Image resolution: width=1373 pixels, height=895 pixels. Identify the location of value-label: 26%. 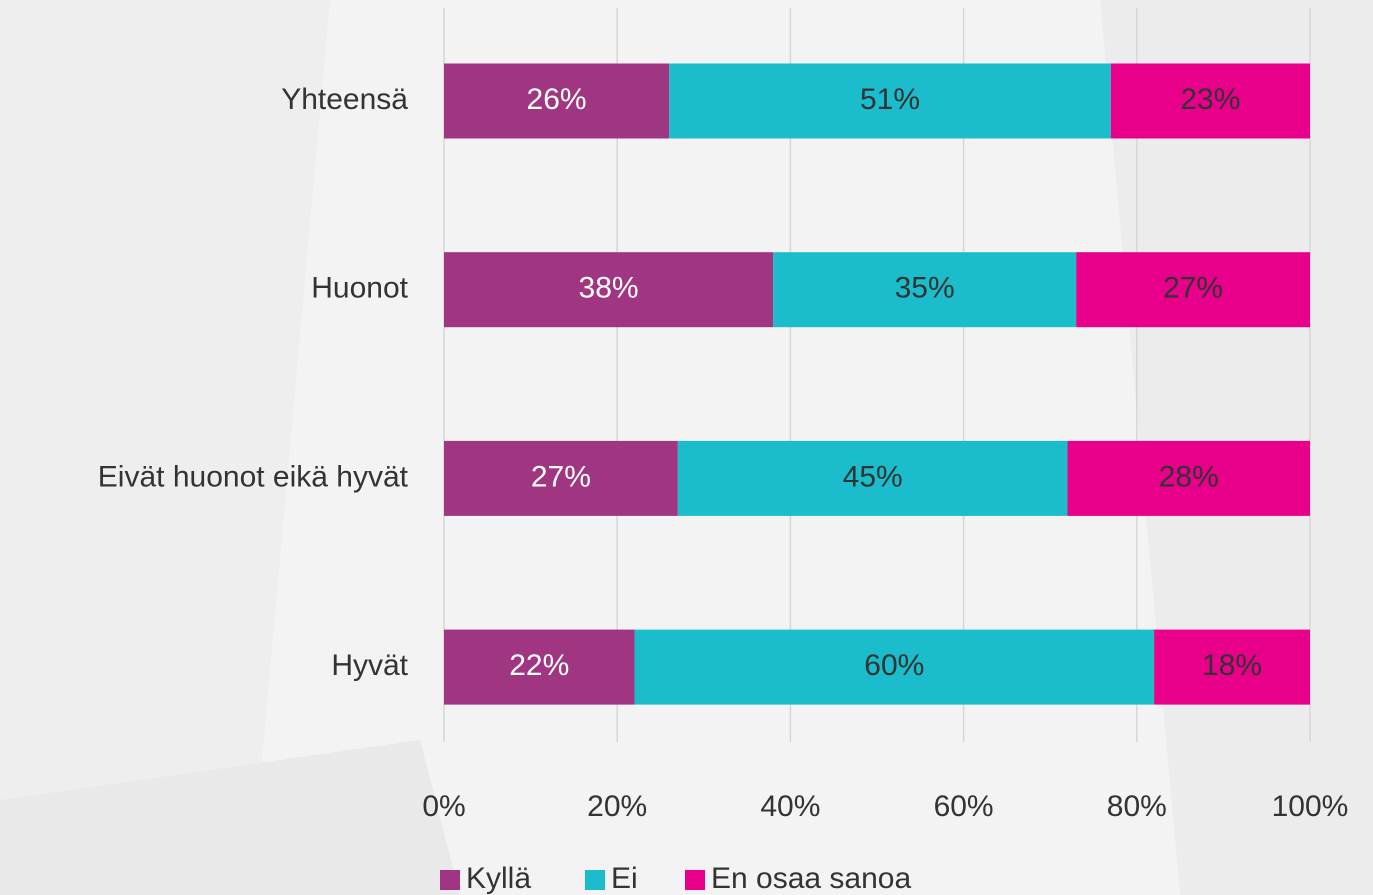
(557, 99).